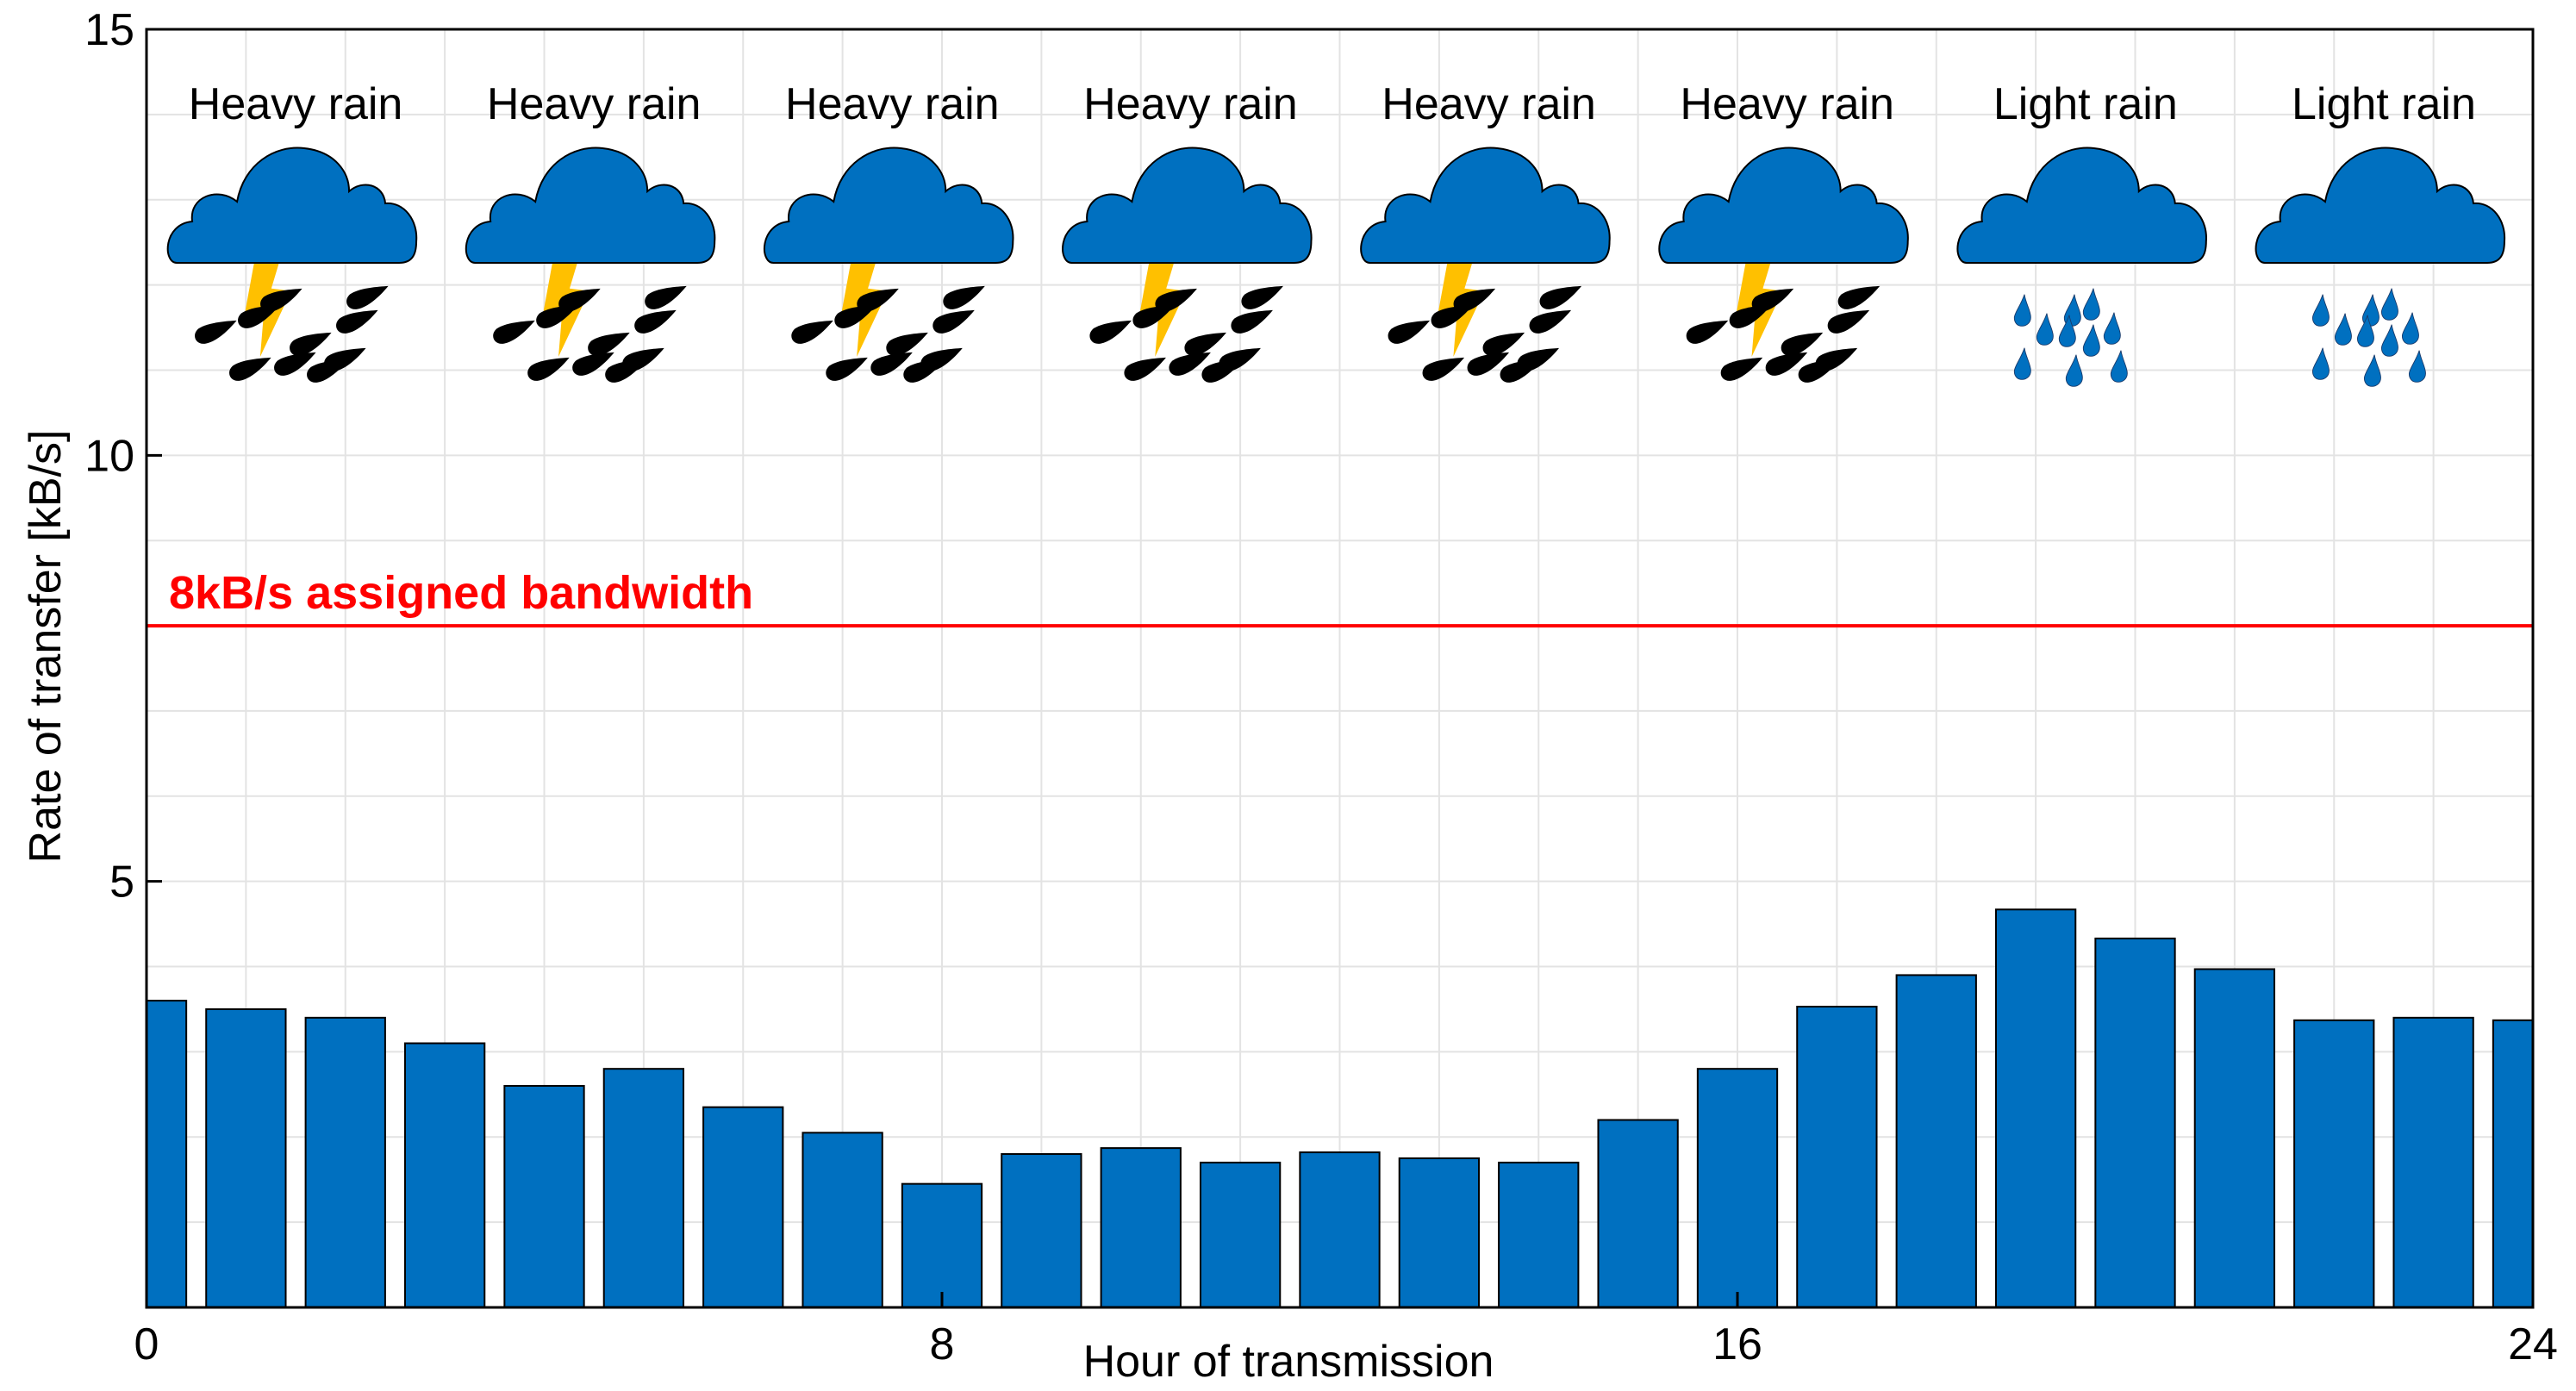  I want to click on x-tick-label: 24, so click(2533, 1344).